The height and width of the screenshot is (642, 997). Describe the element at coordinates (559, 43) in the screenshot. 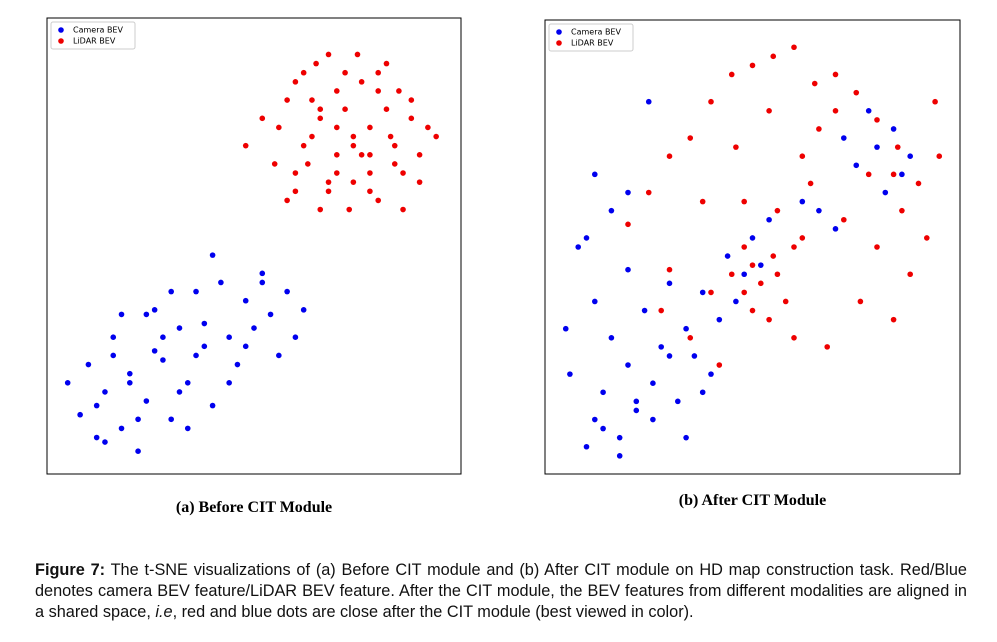

I see `legend-marker` at that location.